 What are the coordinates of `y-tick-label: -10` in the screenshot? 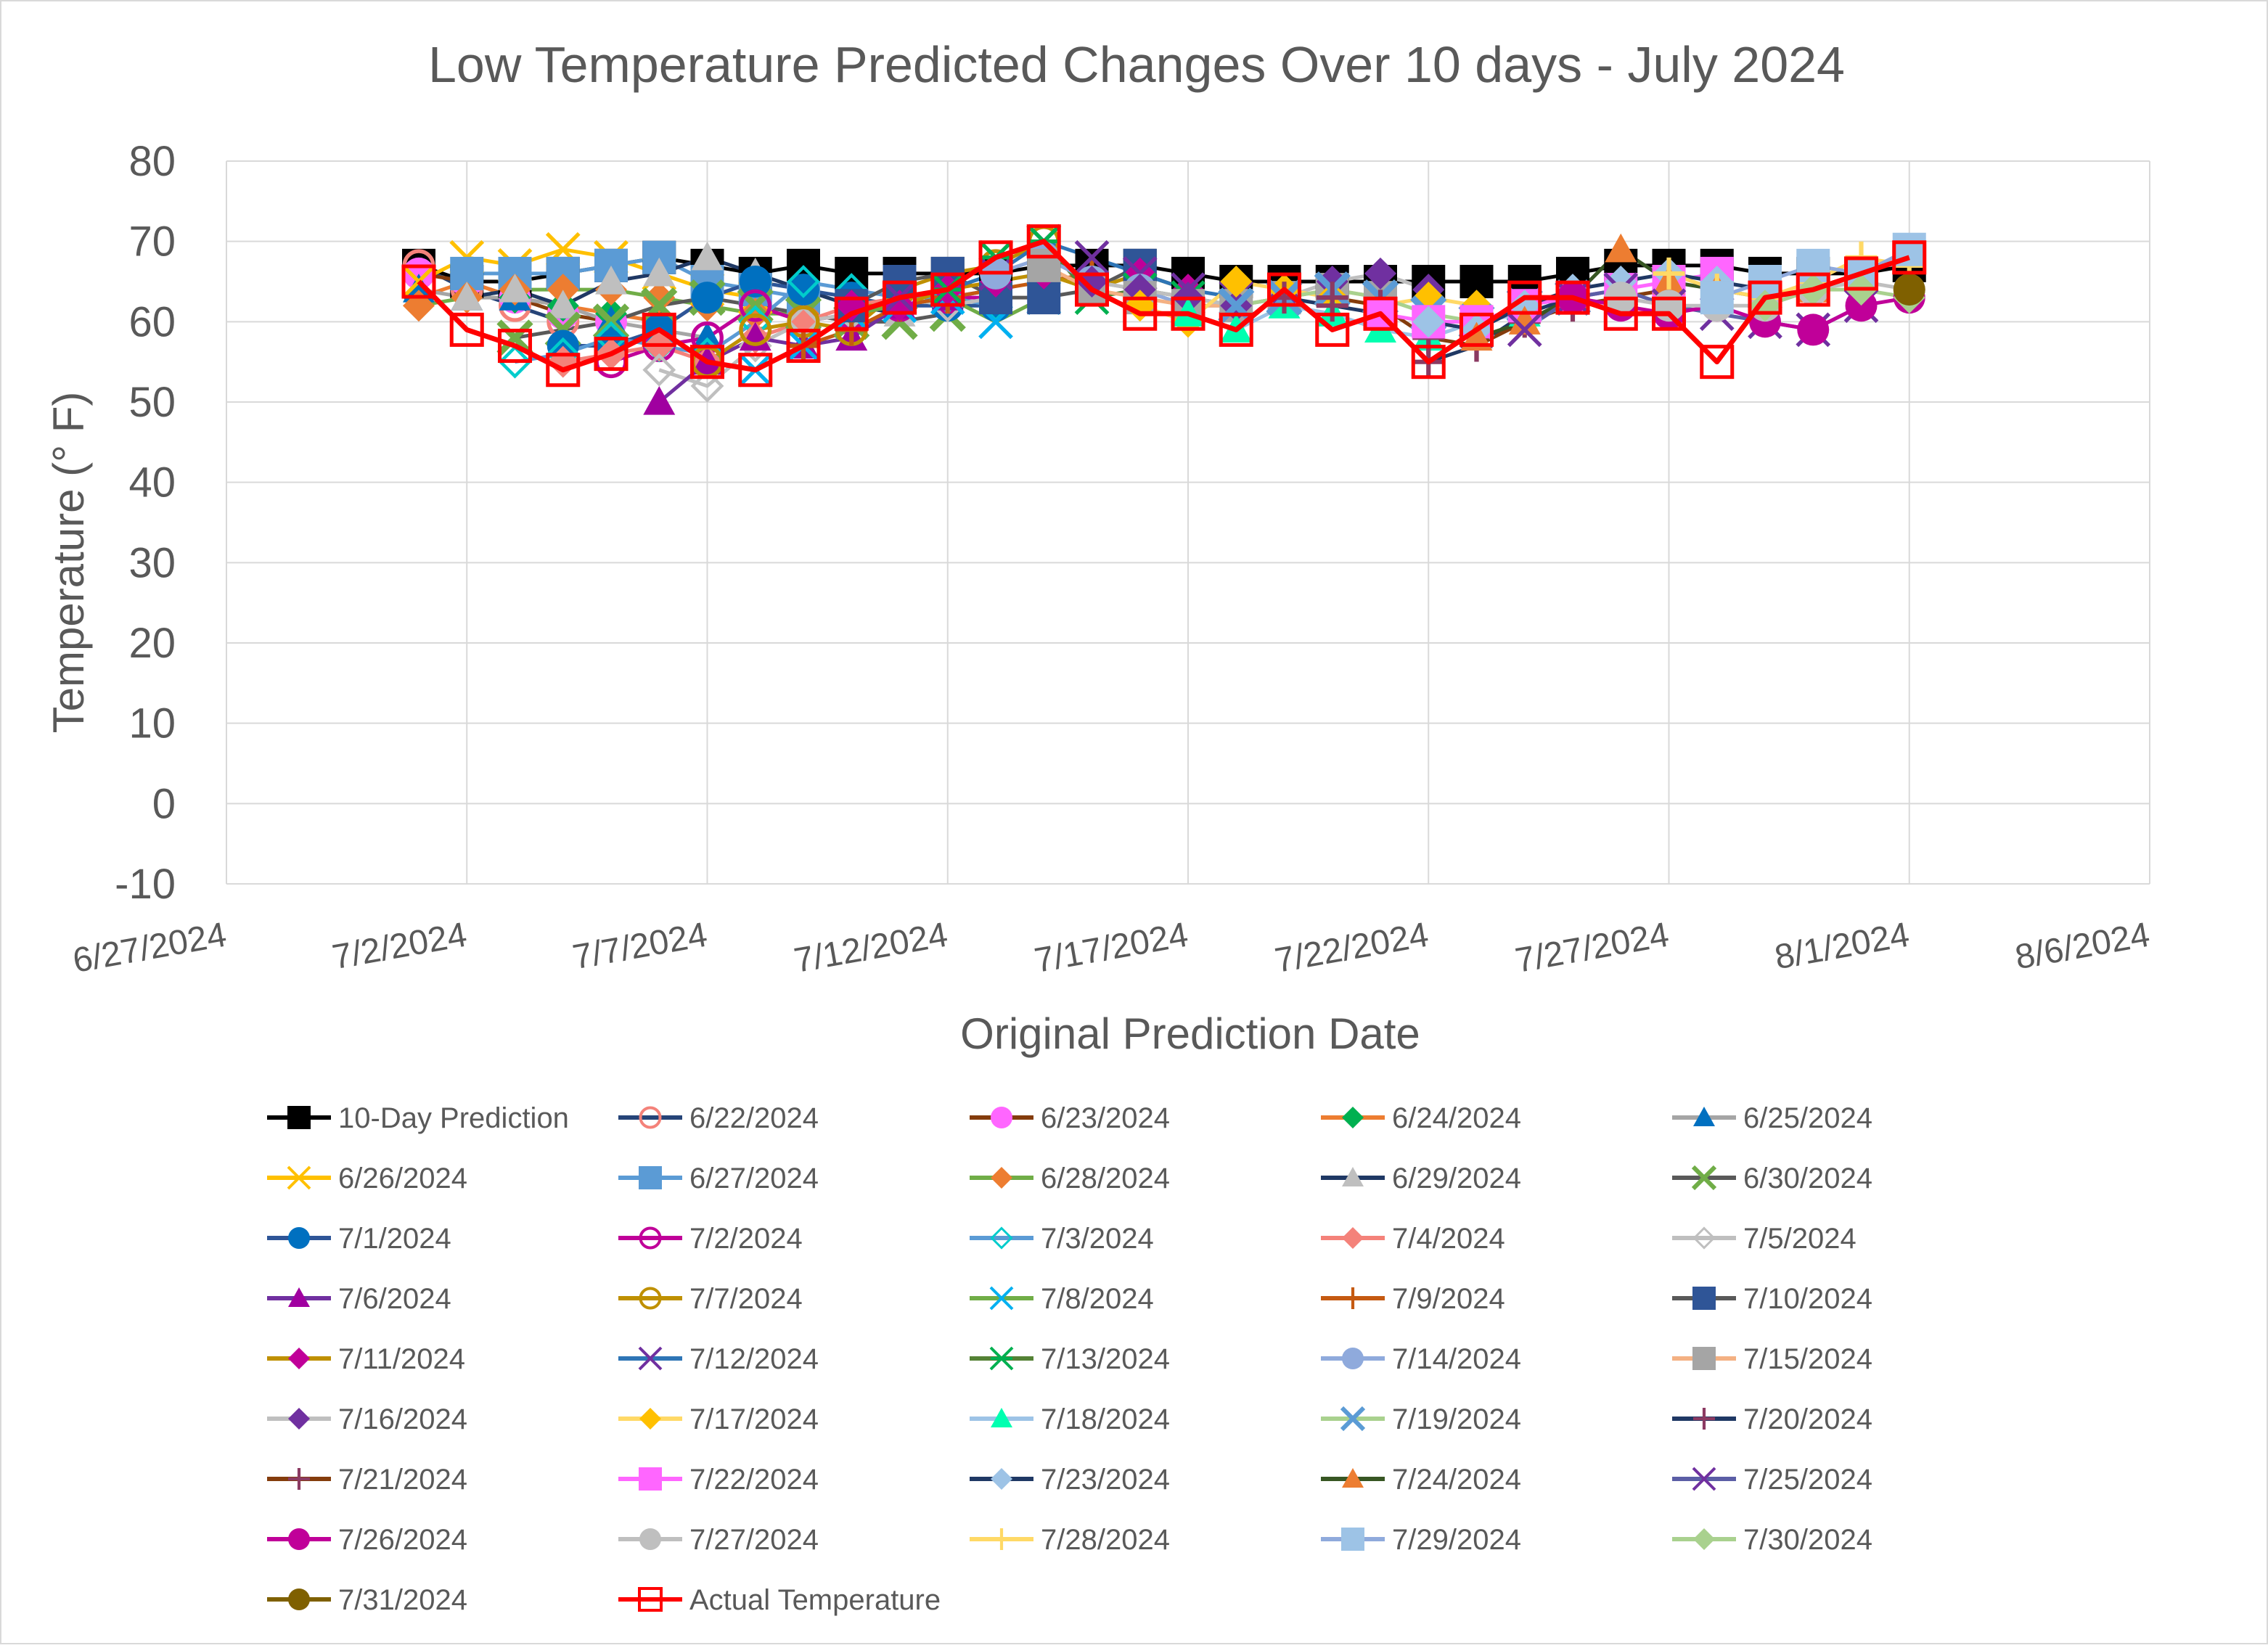 It's located at (145, 885).